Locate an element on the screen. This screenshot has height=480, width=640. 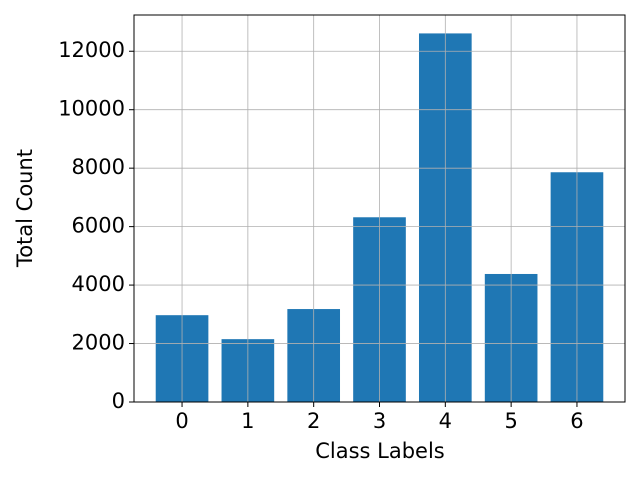
x-tick-label: 0 is located at coordinates (181, 421).